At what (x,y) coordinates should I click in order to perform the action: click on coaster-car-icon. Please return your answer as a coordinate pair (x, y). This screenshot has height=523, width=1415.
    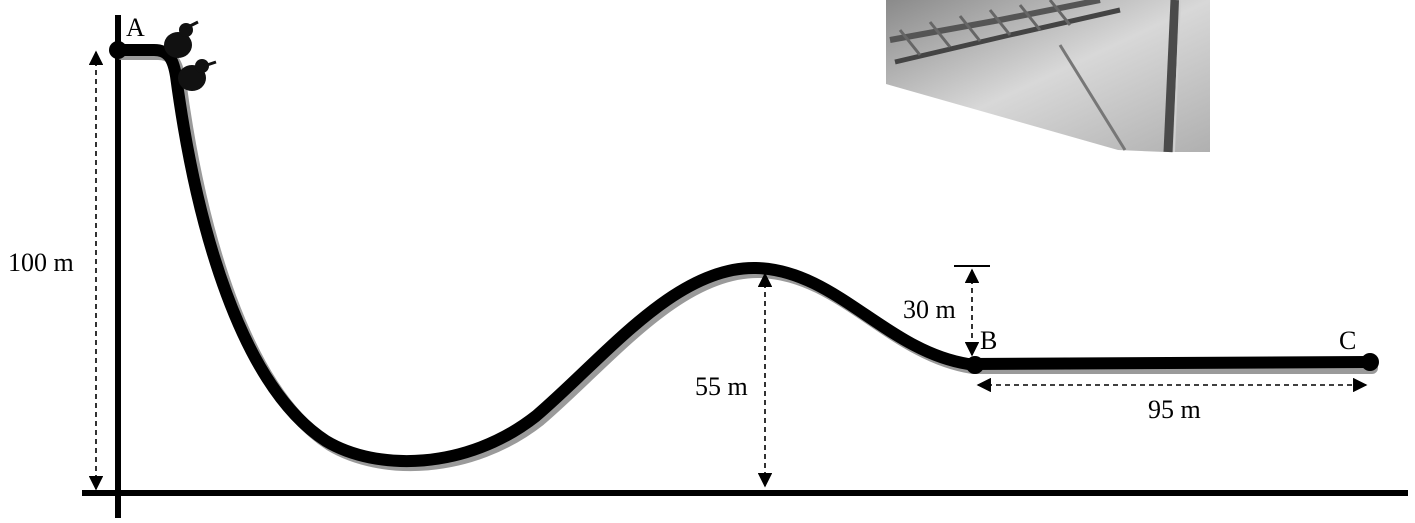
    Looking at the image, I should click on (190, 55).